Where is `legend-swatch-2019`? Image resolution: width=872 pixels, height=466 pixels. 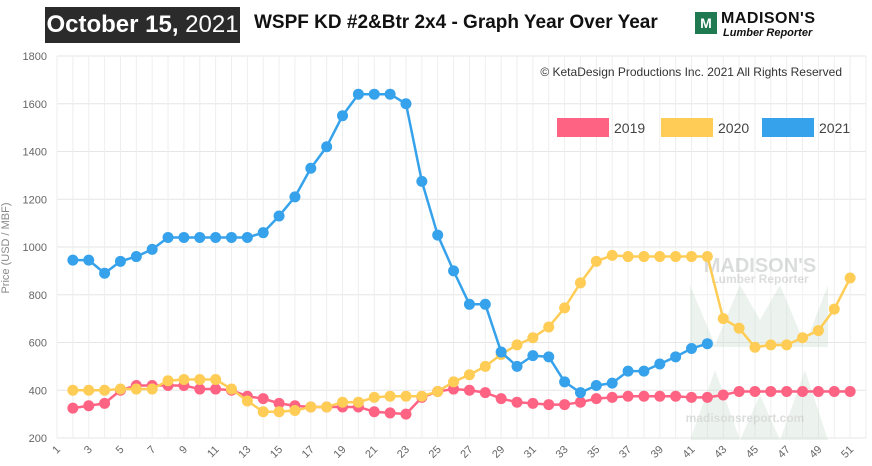
legend-swatch-2019 is located at coordinates (583, 127).